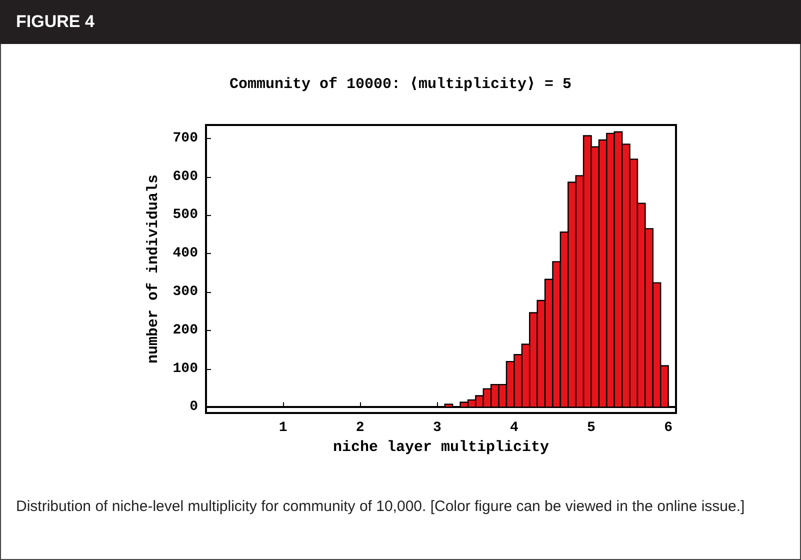 This screenshot has height=560, width=801. I want to click on y-tick-label: 600, so click(185, 176).